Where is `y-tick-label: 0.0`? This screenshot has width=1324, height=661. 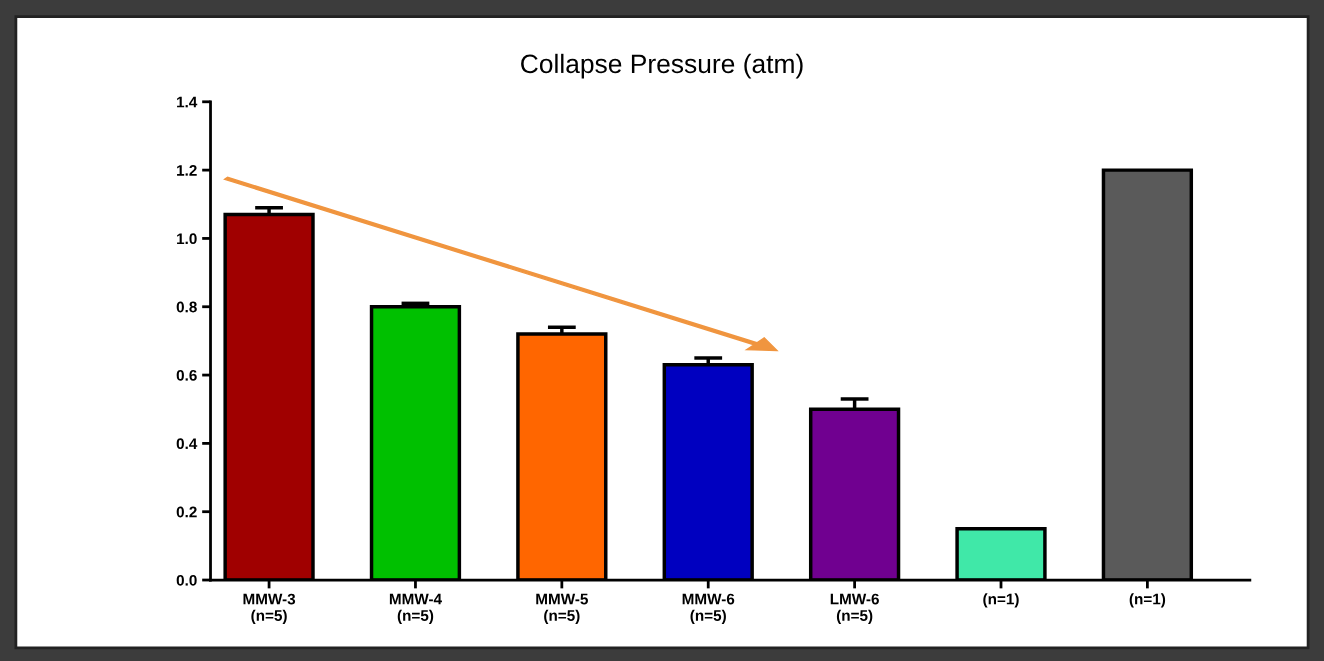 y-tick-label: 0.0 is located at coordinates (186, 580).